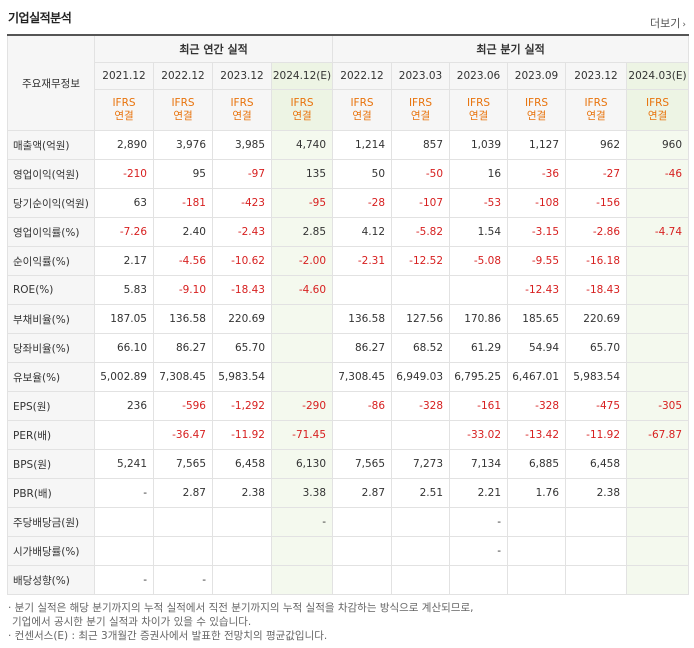  Describe the element at coordinates (348, 522) in the screenshot. I see `table-row: 주당배당금(원) - -` at that location.